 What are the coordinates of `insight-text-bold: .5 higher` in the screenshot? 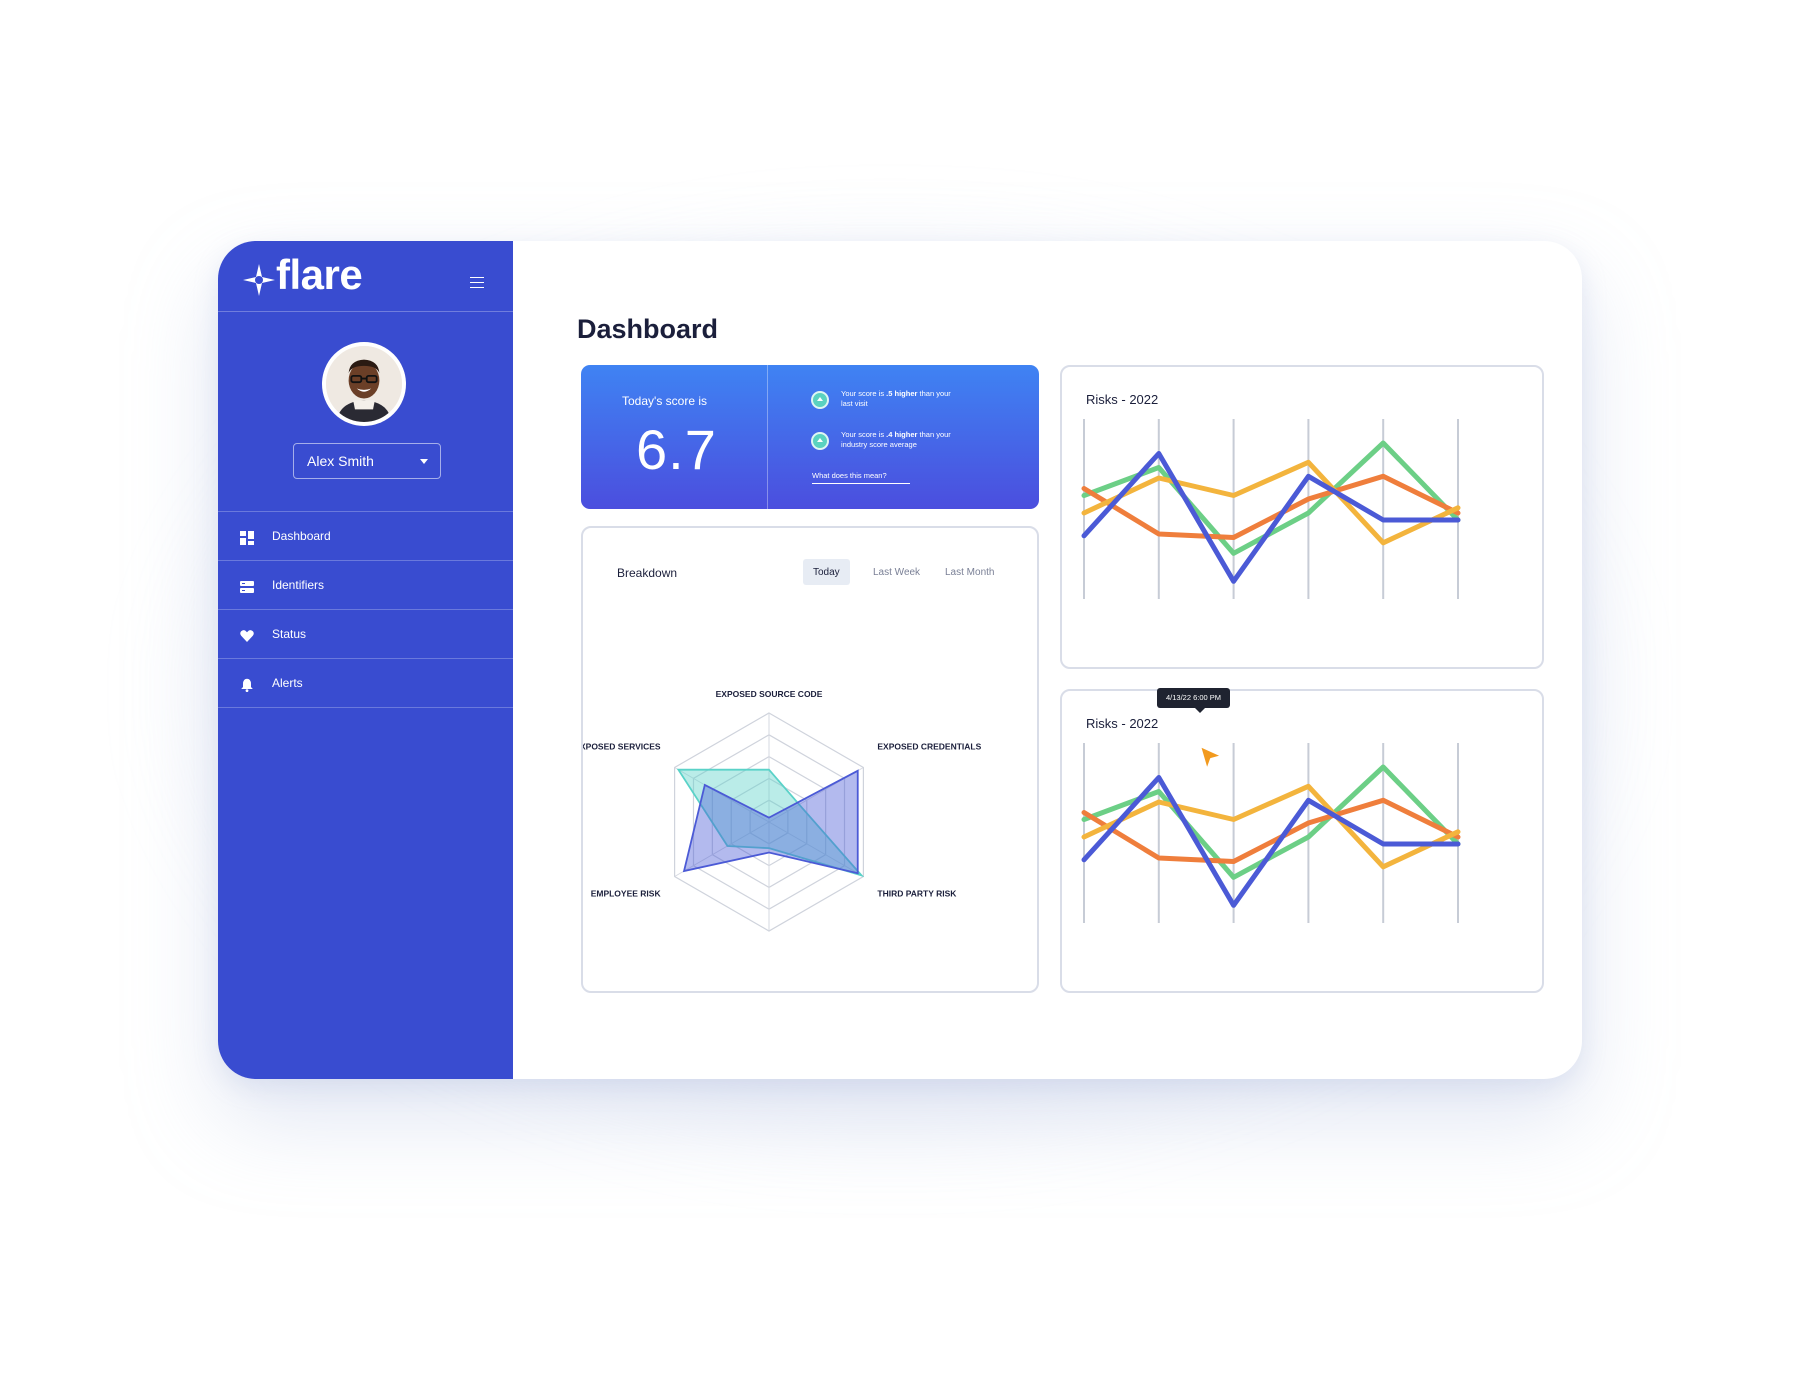 It's located at (902, 393).